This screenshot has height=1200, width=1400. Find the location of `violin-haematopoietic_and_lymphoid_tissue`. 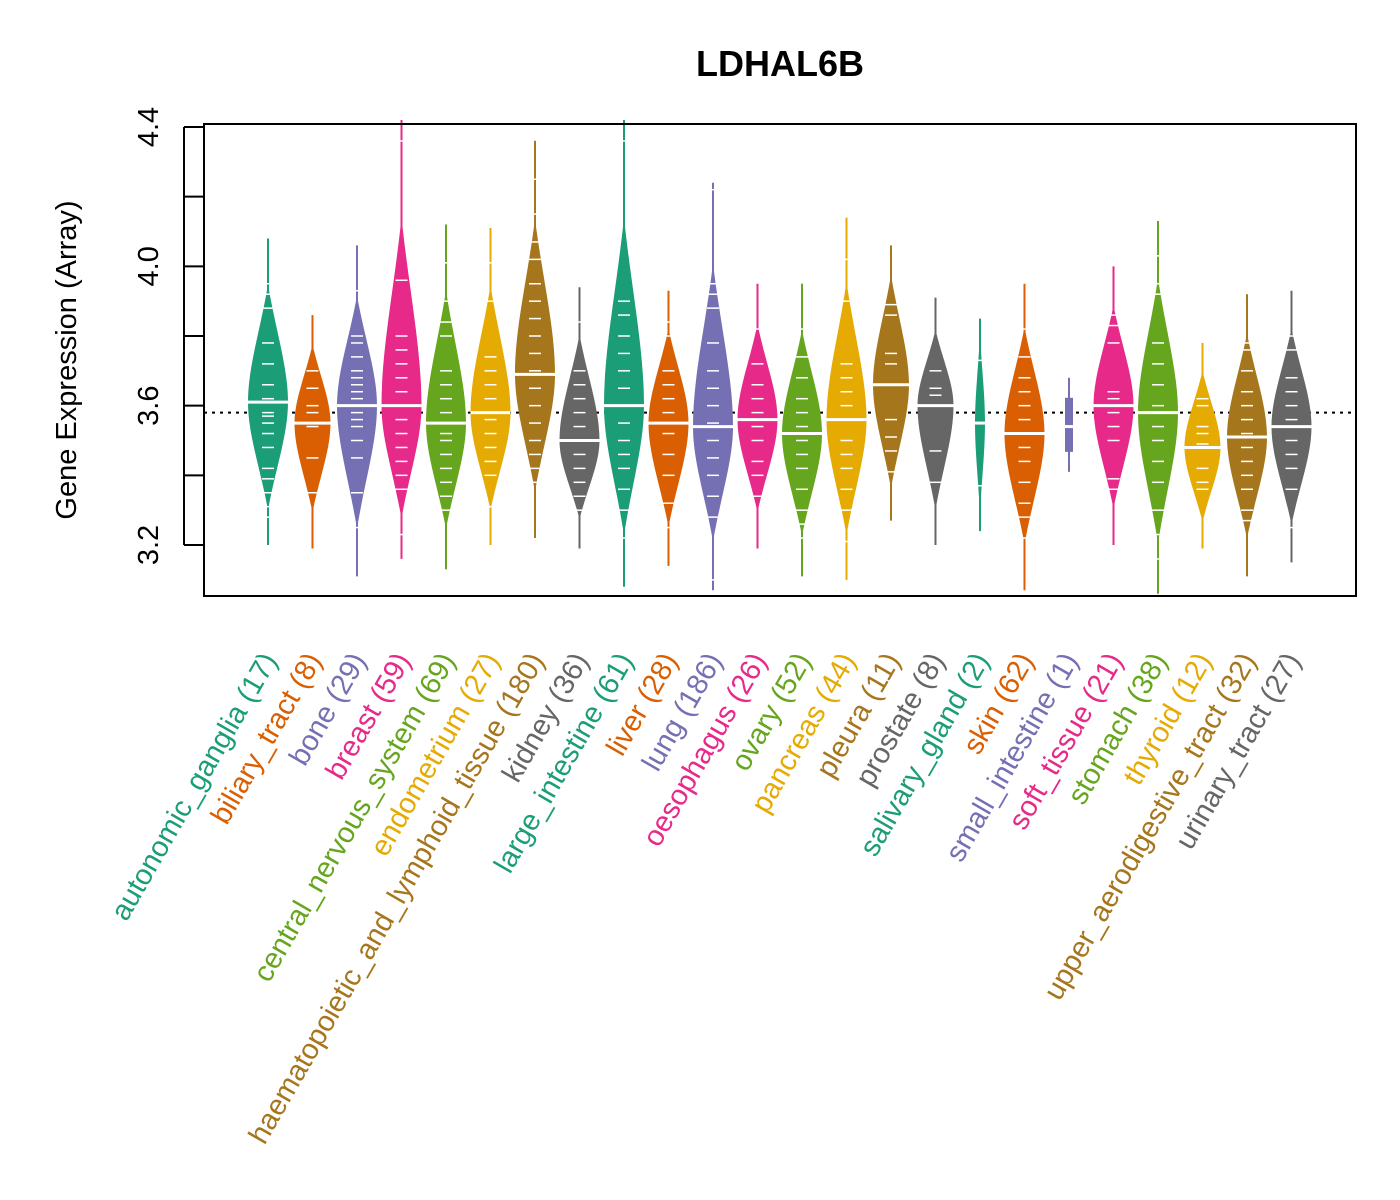

violin-haematopoietic_and_lymphoid_tissue is located at coordinates (535, 339).